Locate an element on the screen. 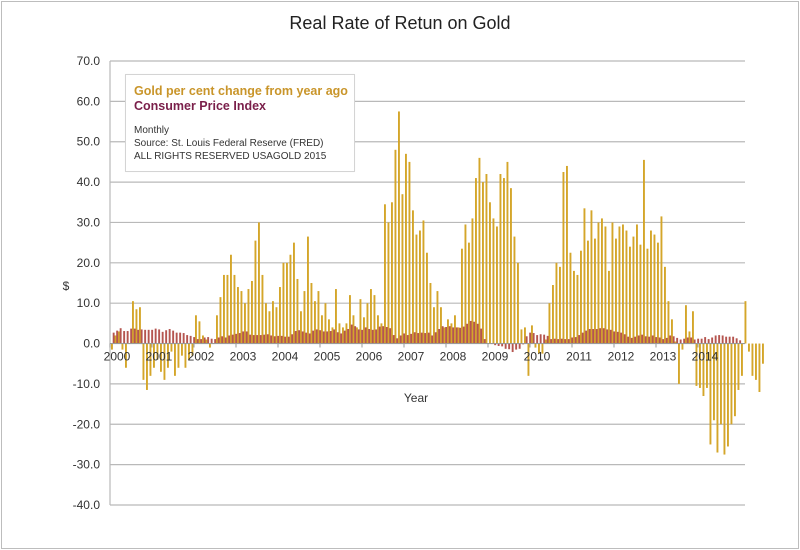 The height and width of the screenshot is (550, 800). x-tick-label: 2010 is located at coordinates (537, 357).